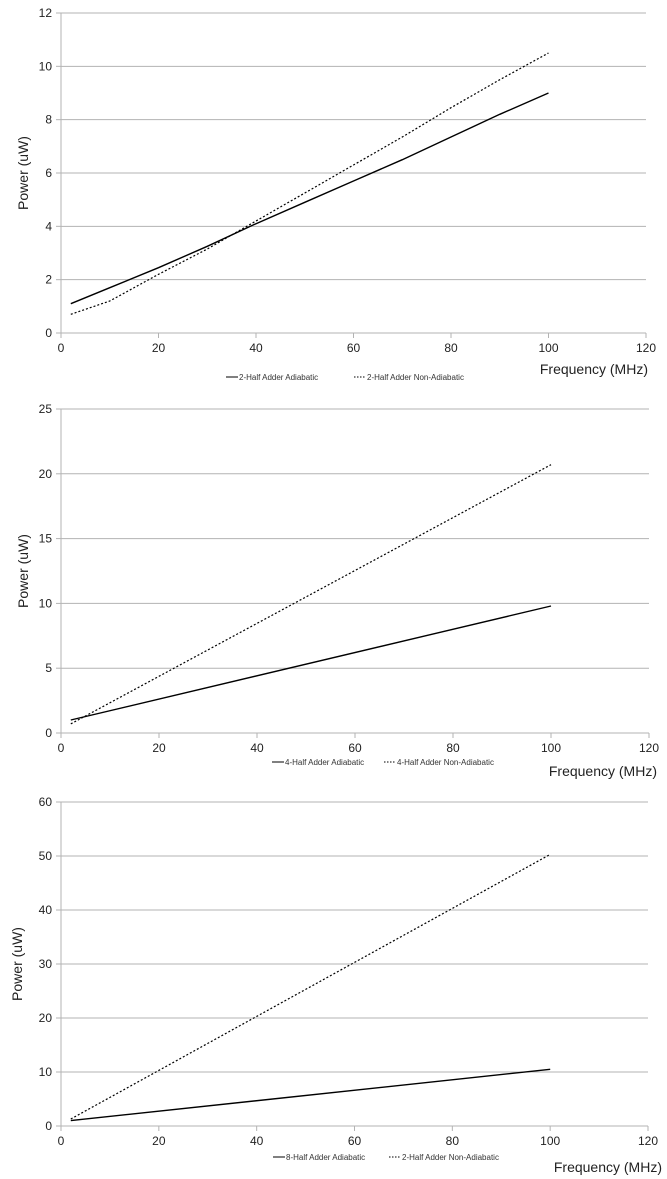 This screenshot has height=1179, width=667. Describe the element at coordinates (48, 226) in the screenshot. I see `y-tick-label: 4` at that location.